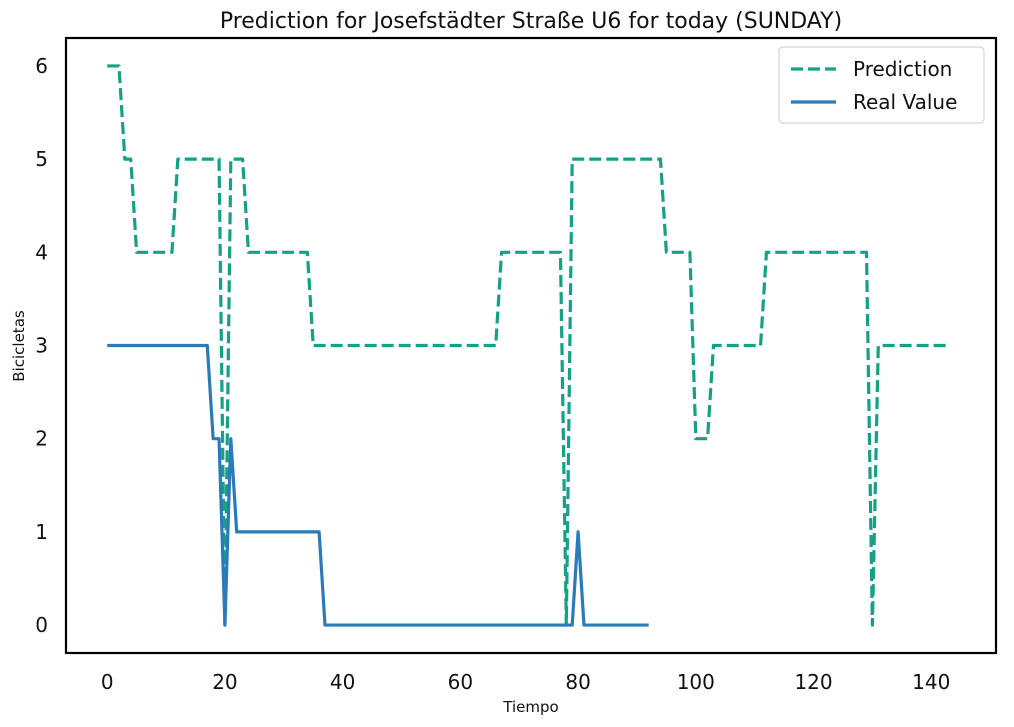  What do you see at coordinates (107, 682) in the screenshot?
I see `x-tick-label: 0` at bounding box center [107, 682].